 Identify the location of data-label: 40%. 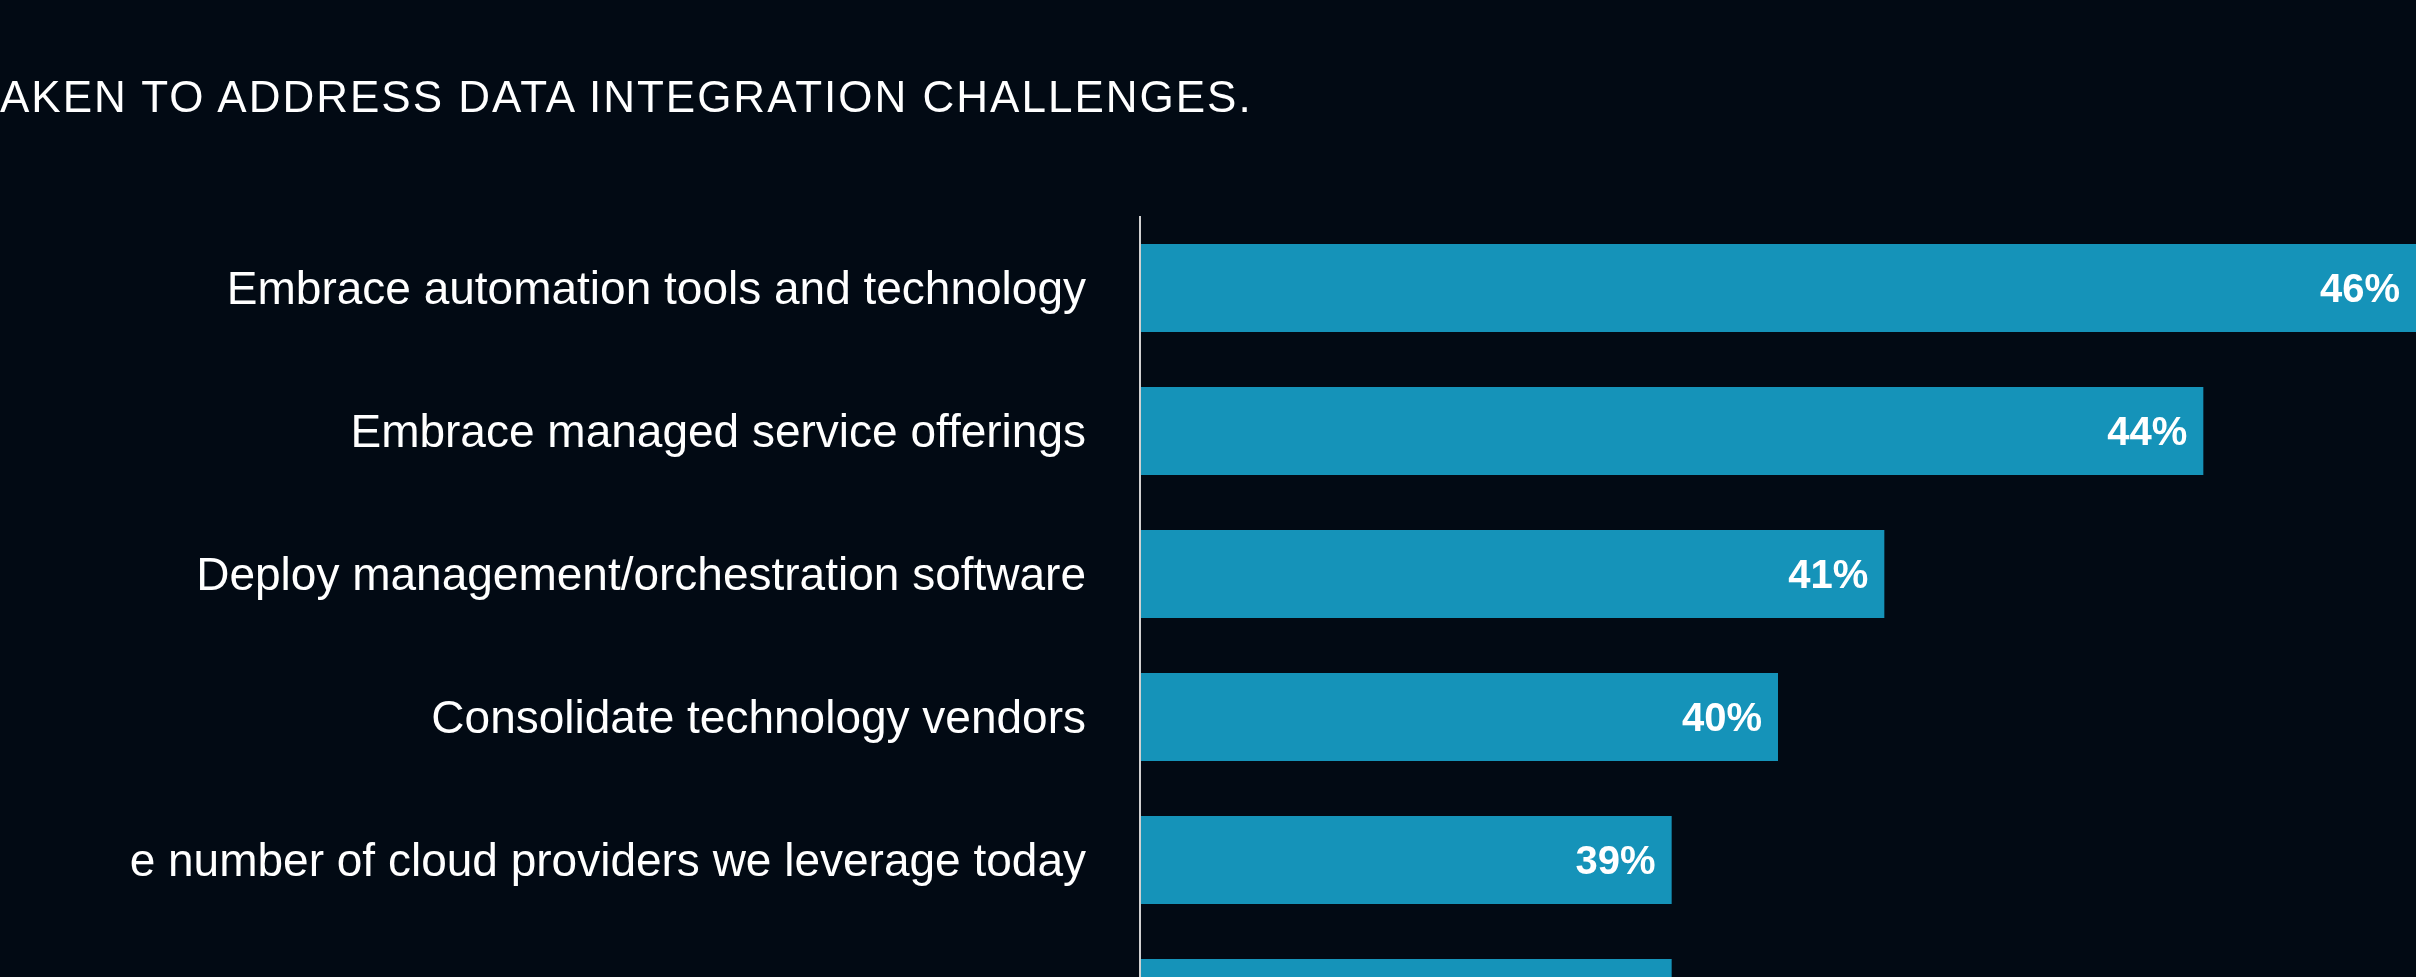
(1721, 717).